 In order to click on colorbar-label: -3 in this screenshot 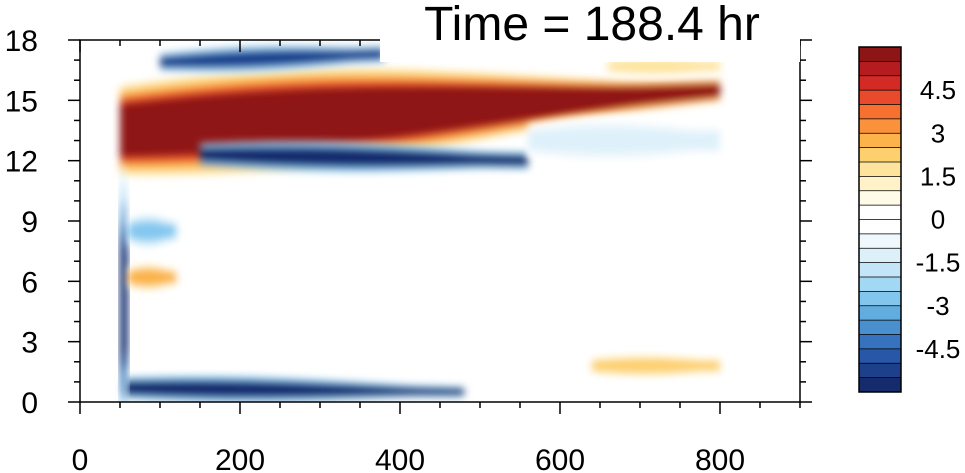, I will do `click(937, 306)`.